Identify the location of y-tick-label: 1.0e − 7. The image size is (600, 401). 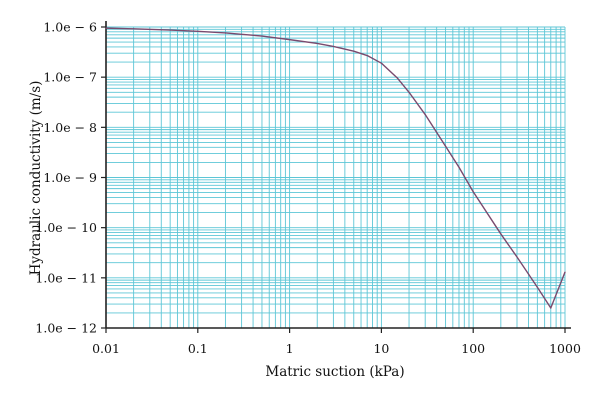
(70, 77).